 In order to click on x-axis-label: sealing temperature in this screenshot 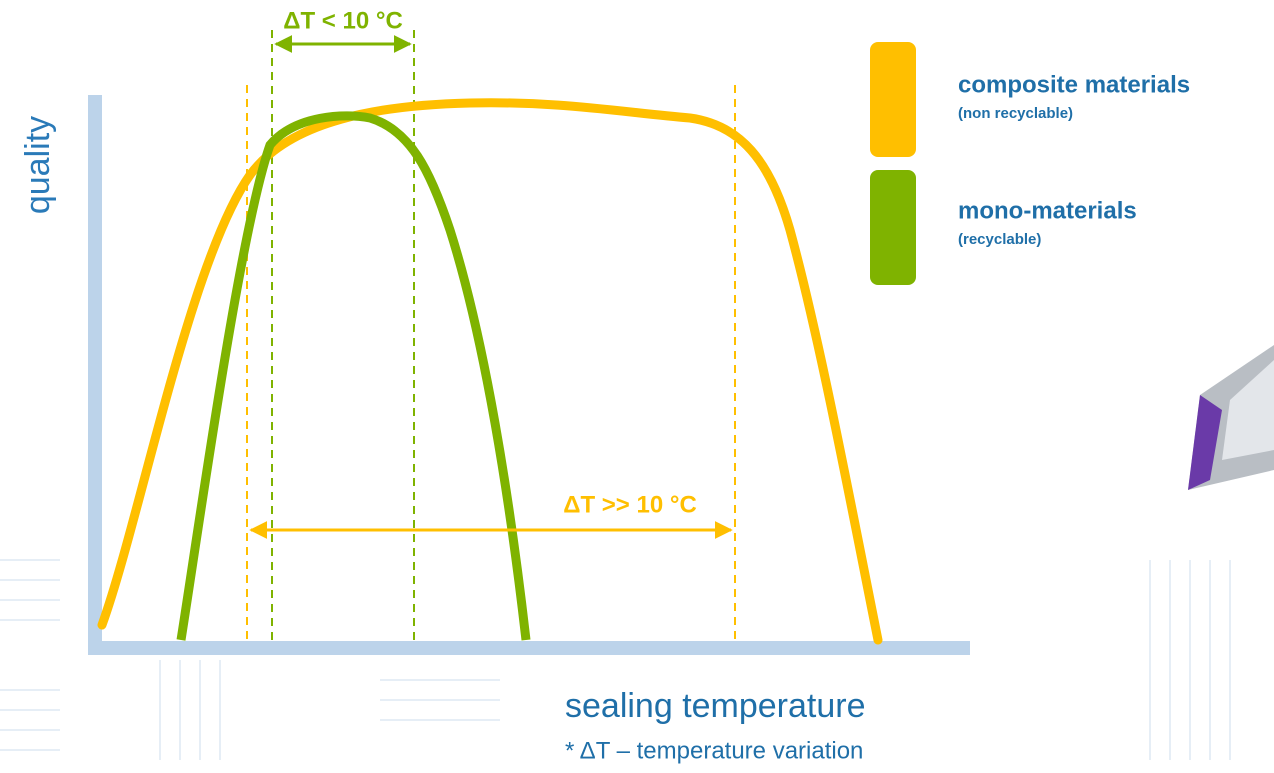, I will do `click(715, 706)`.